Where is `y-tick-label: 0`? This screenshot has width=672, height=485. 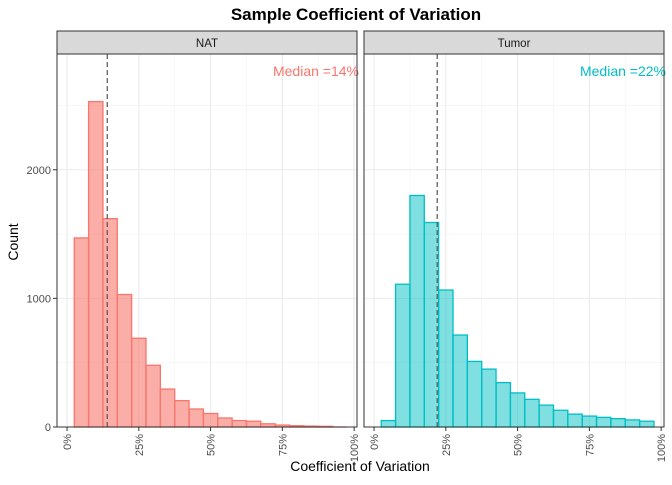
y-tick-label: 0 is located at coordinates (48, 428).